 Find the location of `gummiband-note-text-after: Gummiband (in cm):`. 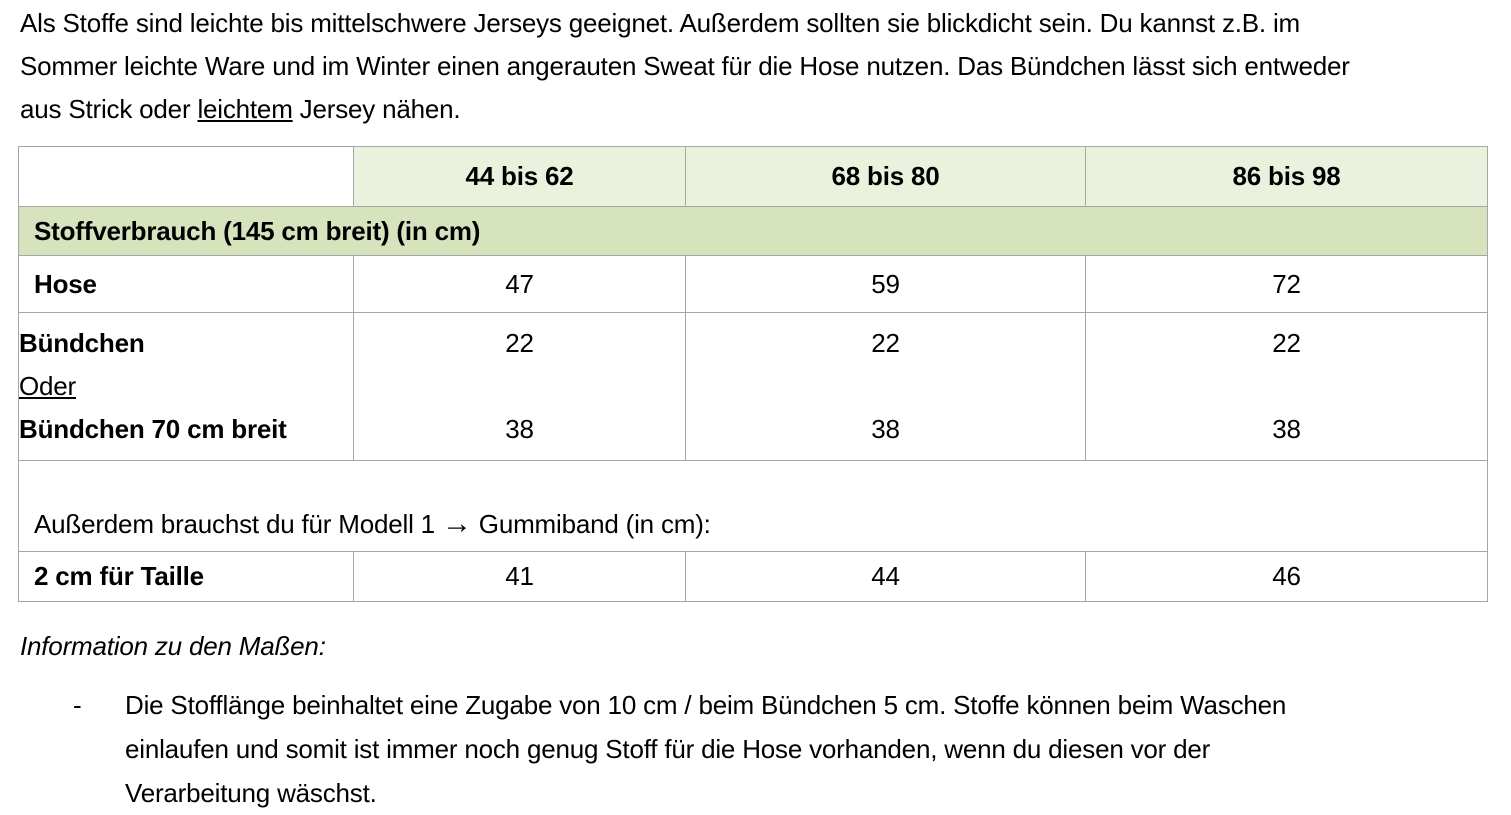

gummiband-note-text-after: Gummiband (in cm): is located at coordinates (591, 524).